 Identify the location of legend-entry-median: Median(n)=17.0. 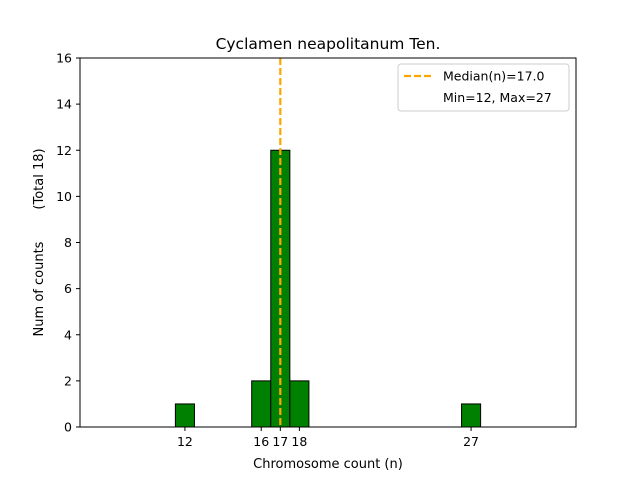
(493, 76).